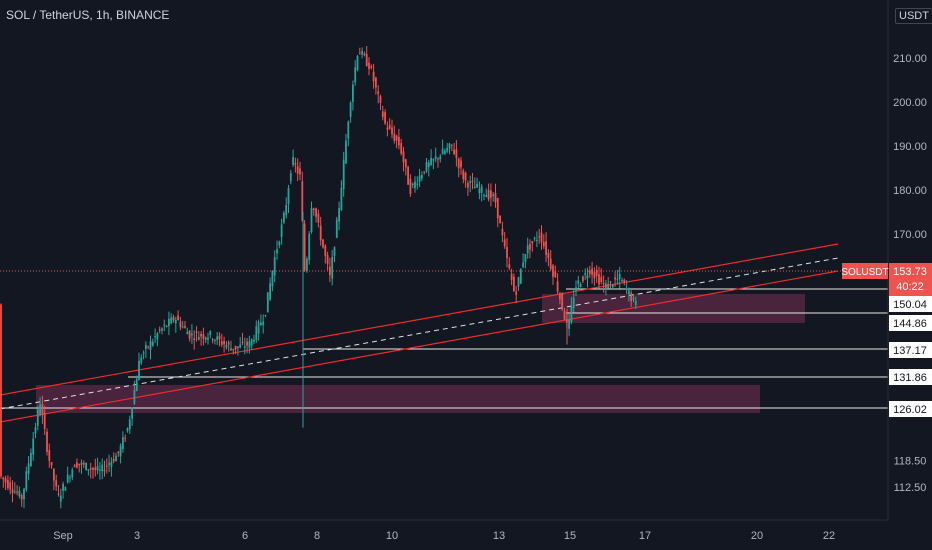 The width and height of the screenshot is (932, 550). What do you see at coordinates (910, 323) in the screenshot?
I see `level-label-bg` at bounding box center [910, 323].